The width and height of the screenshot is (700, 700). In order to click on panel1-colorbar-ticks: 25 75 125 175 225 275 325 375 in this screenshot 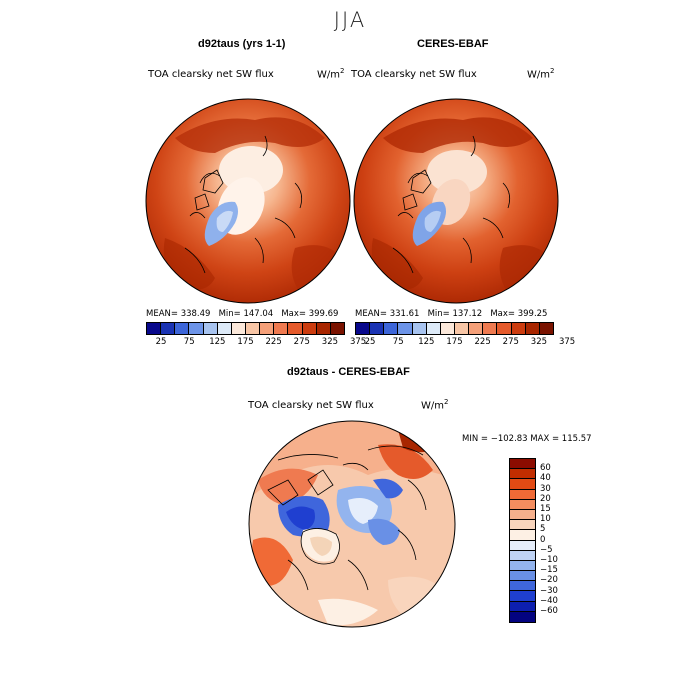, I will do `click(256, 343)`.